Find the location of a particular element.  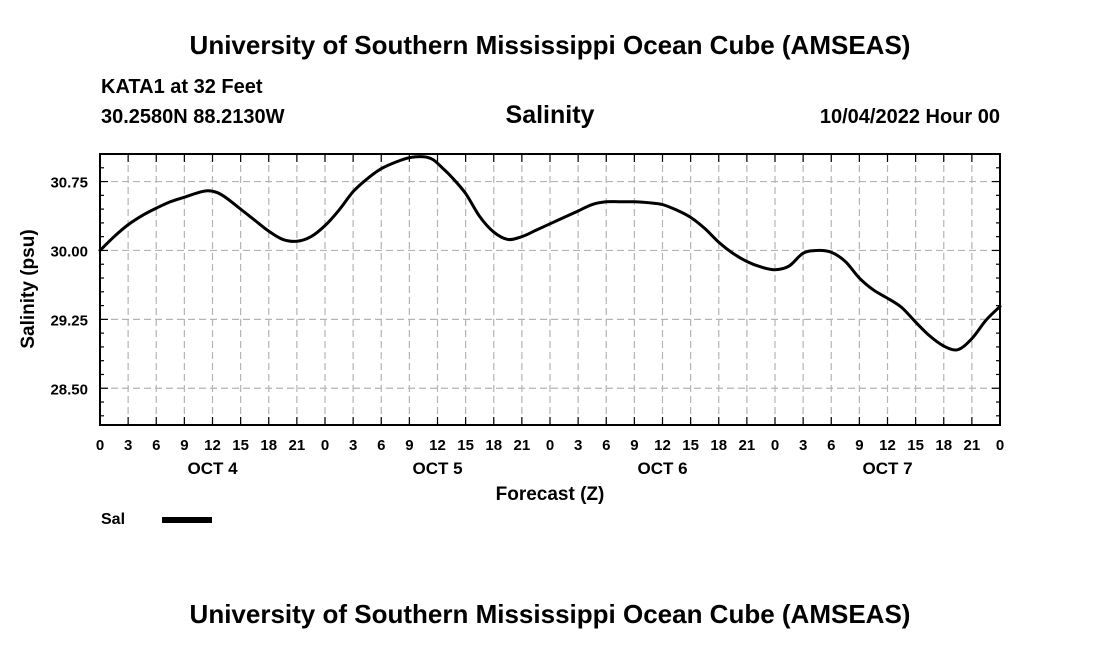

y-tick-label: 28.50 is located at coordinates (69, 389).